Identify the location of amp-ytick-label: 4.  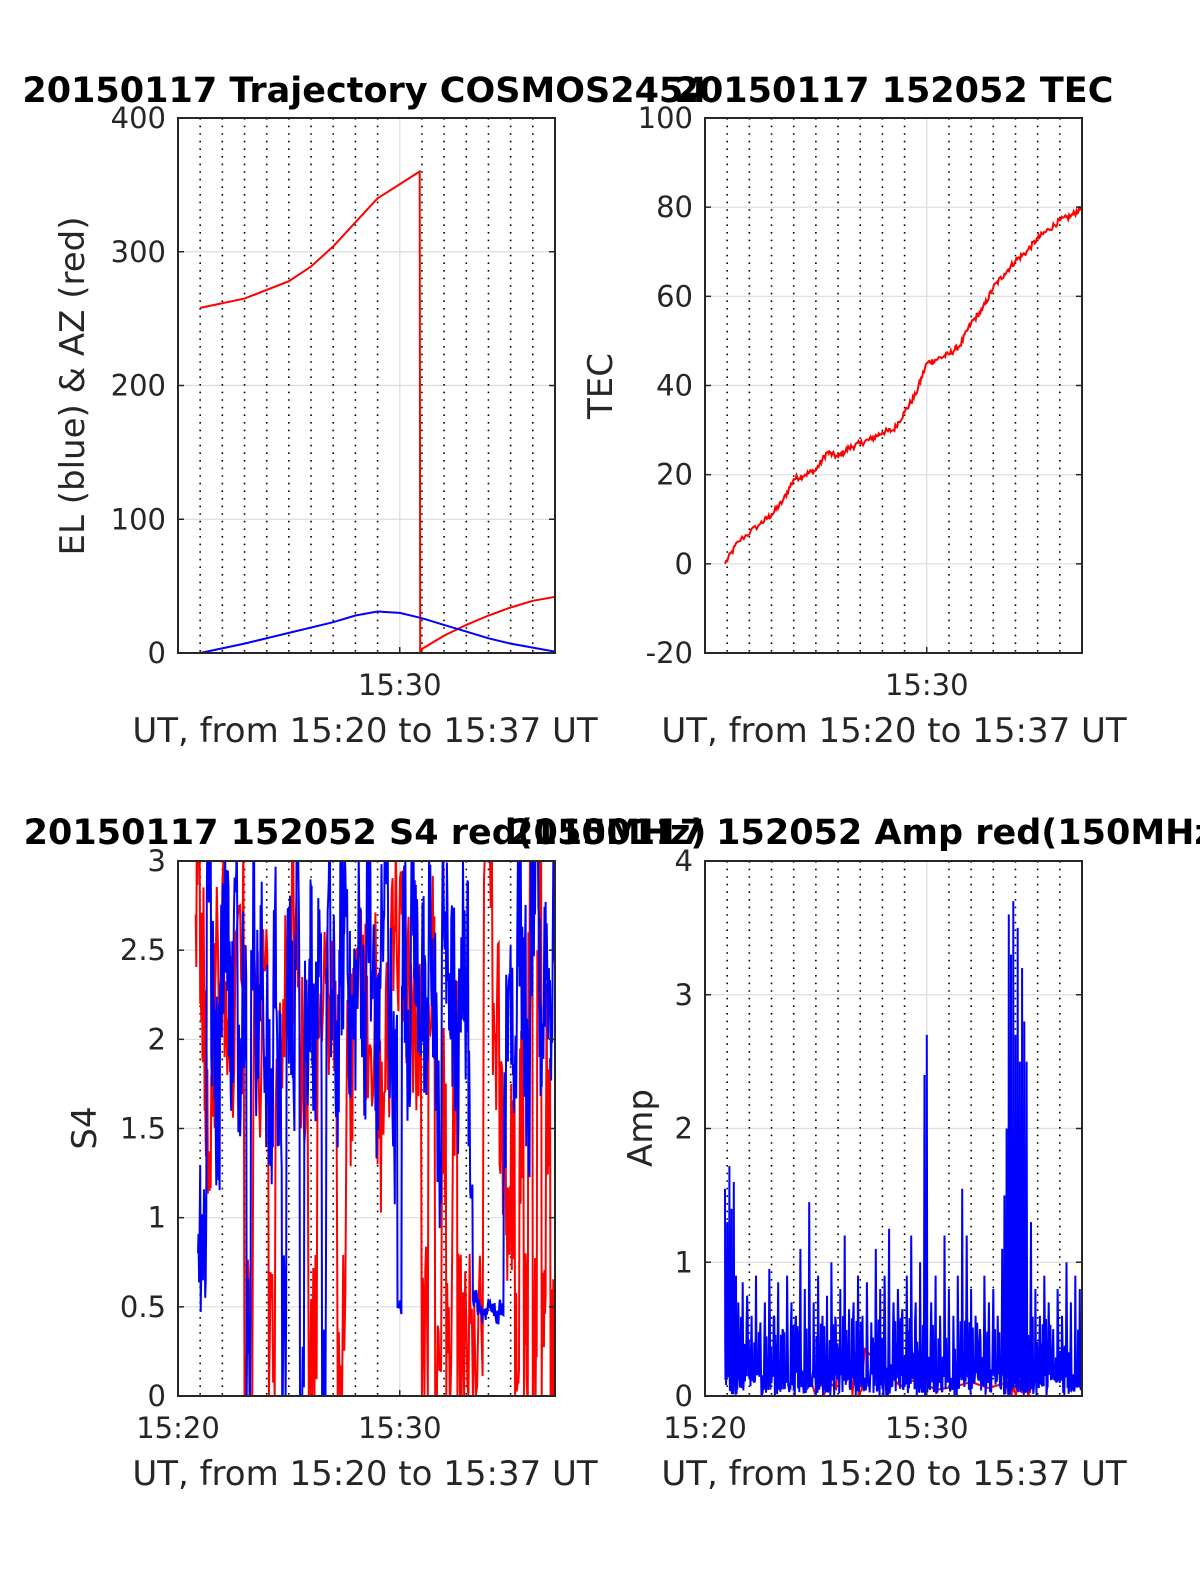
(684, 861).